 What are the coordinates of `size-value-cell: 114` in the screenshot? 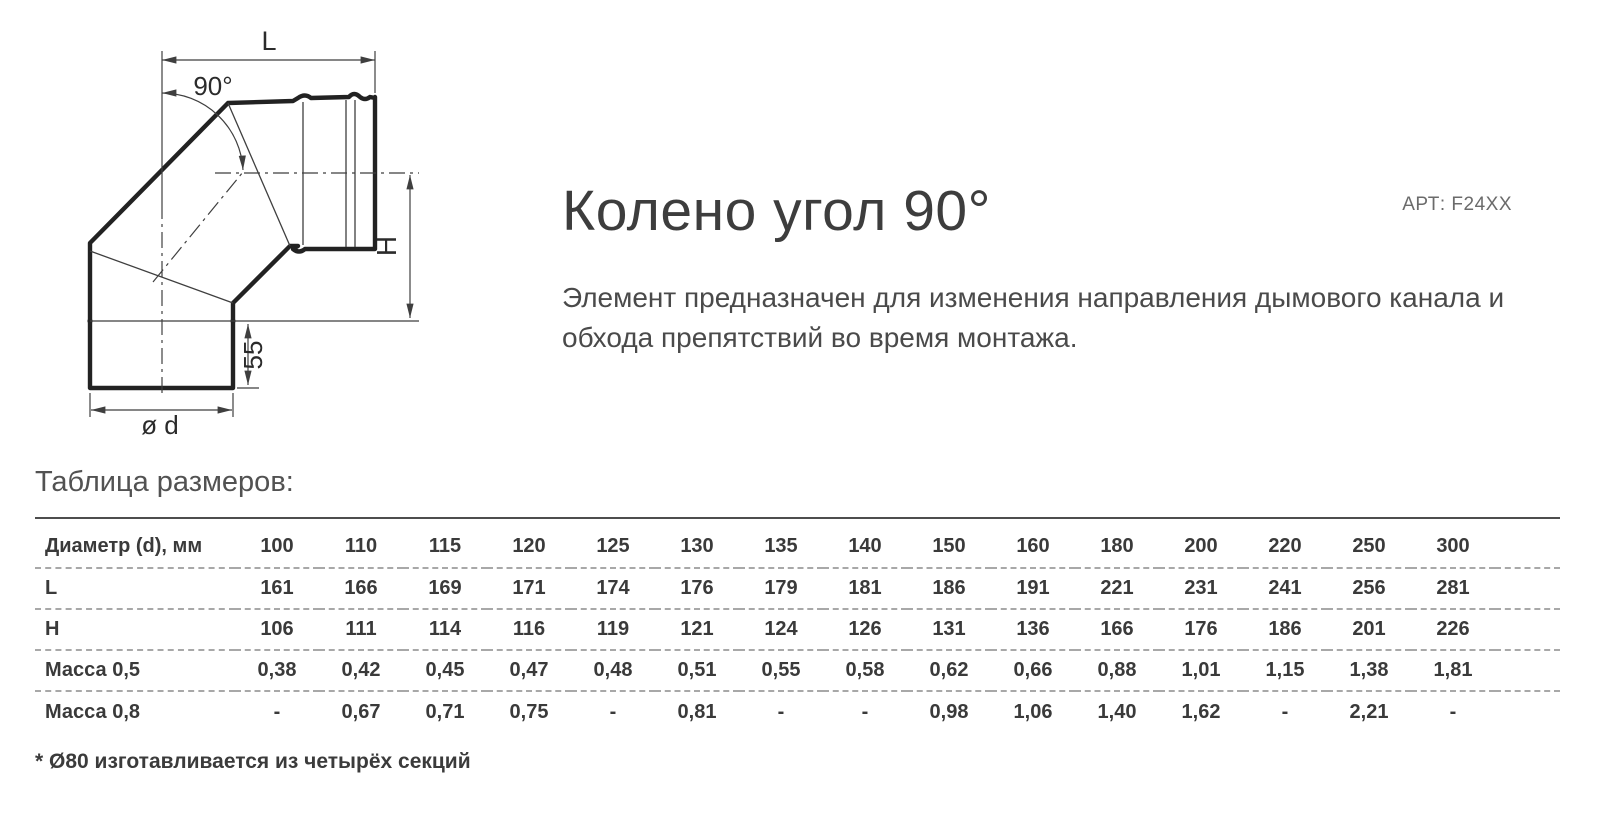 It's located at (445, 630).